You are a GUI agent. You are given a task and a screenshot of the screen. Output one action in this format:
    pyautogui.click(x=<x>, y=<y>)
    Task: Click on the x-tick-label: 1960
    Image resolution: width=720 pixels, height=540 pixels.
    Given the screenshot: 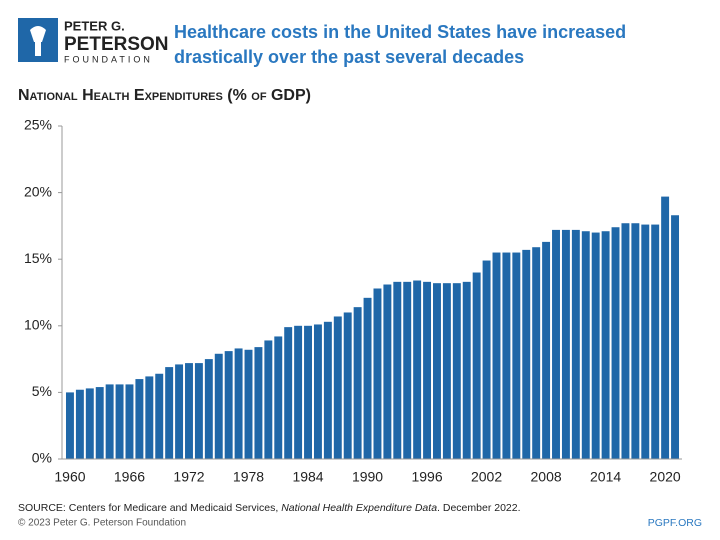 What is the action you would take?
    pyautogui.click(x=69, y=477)
    